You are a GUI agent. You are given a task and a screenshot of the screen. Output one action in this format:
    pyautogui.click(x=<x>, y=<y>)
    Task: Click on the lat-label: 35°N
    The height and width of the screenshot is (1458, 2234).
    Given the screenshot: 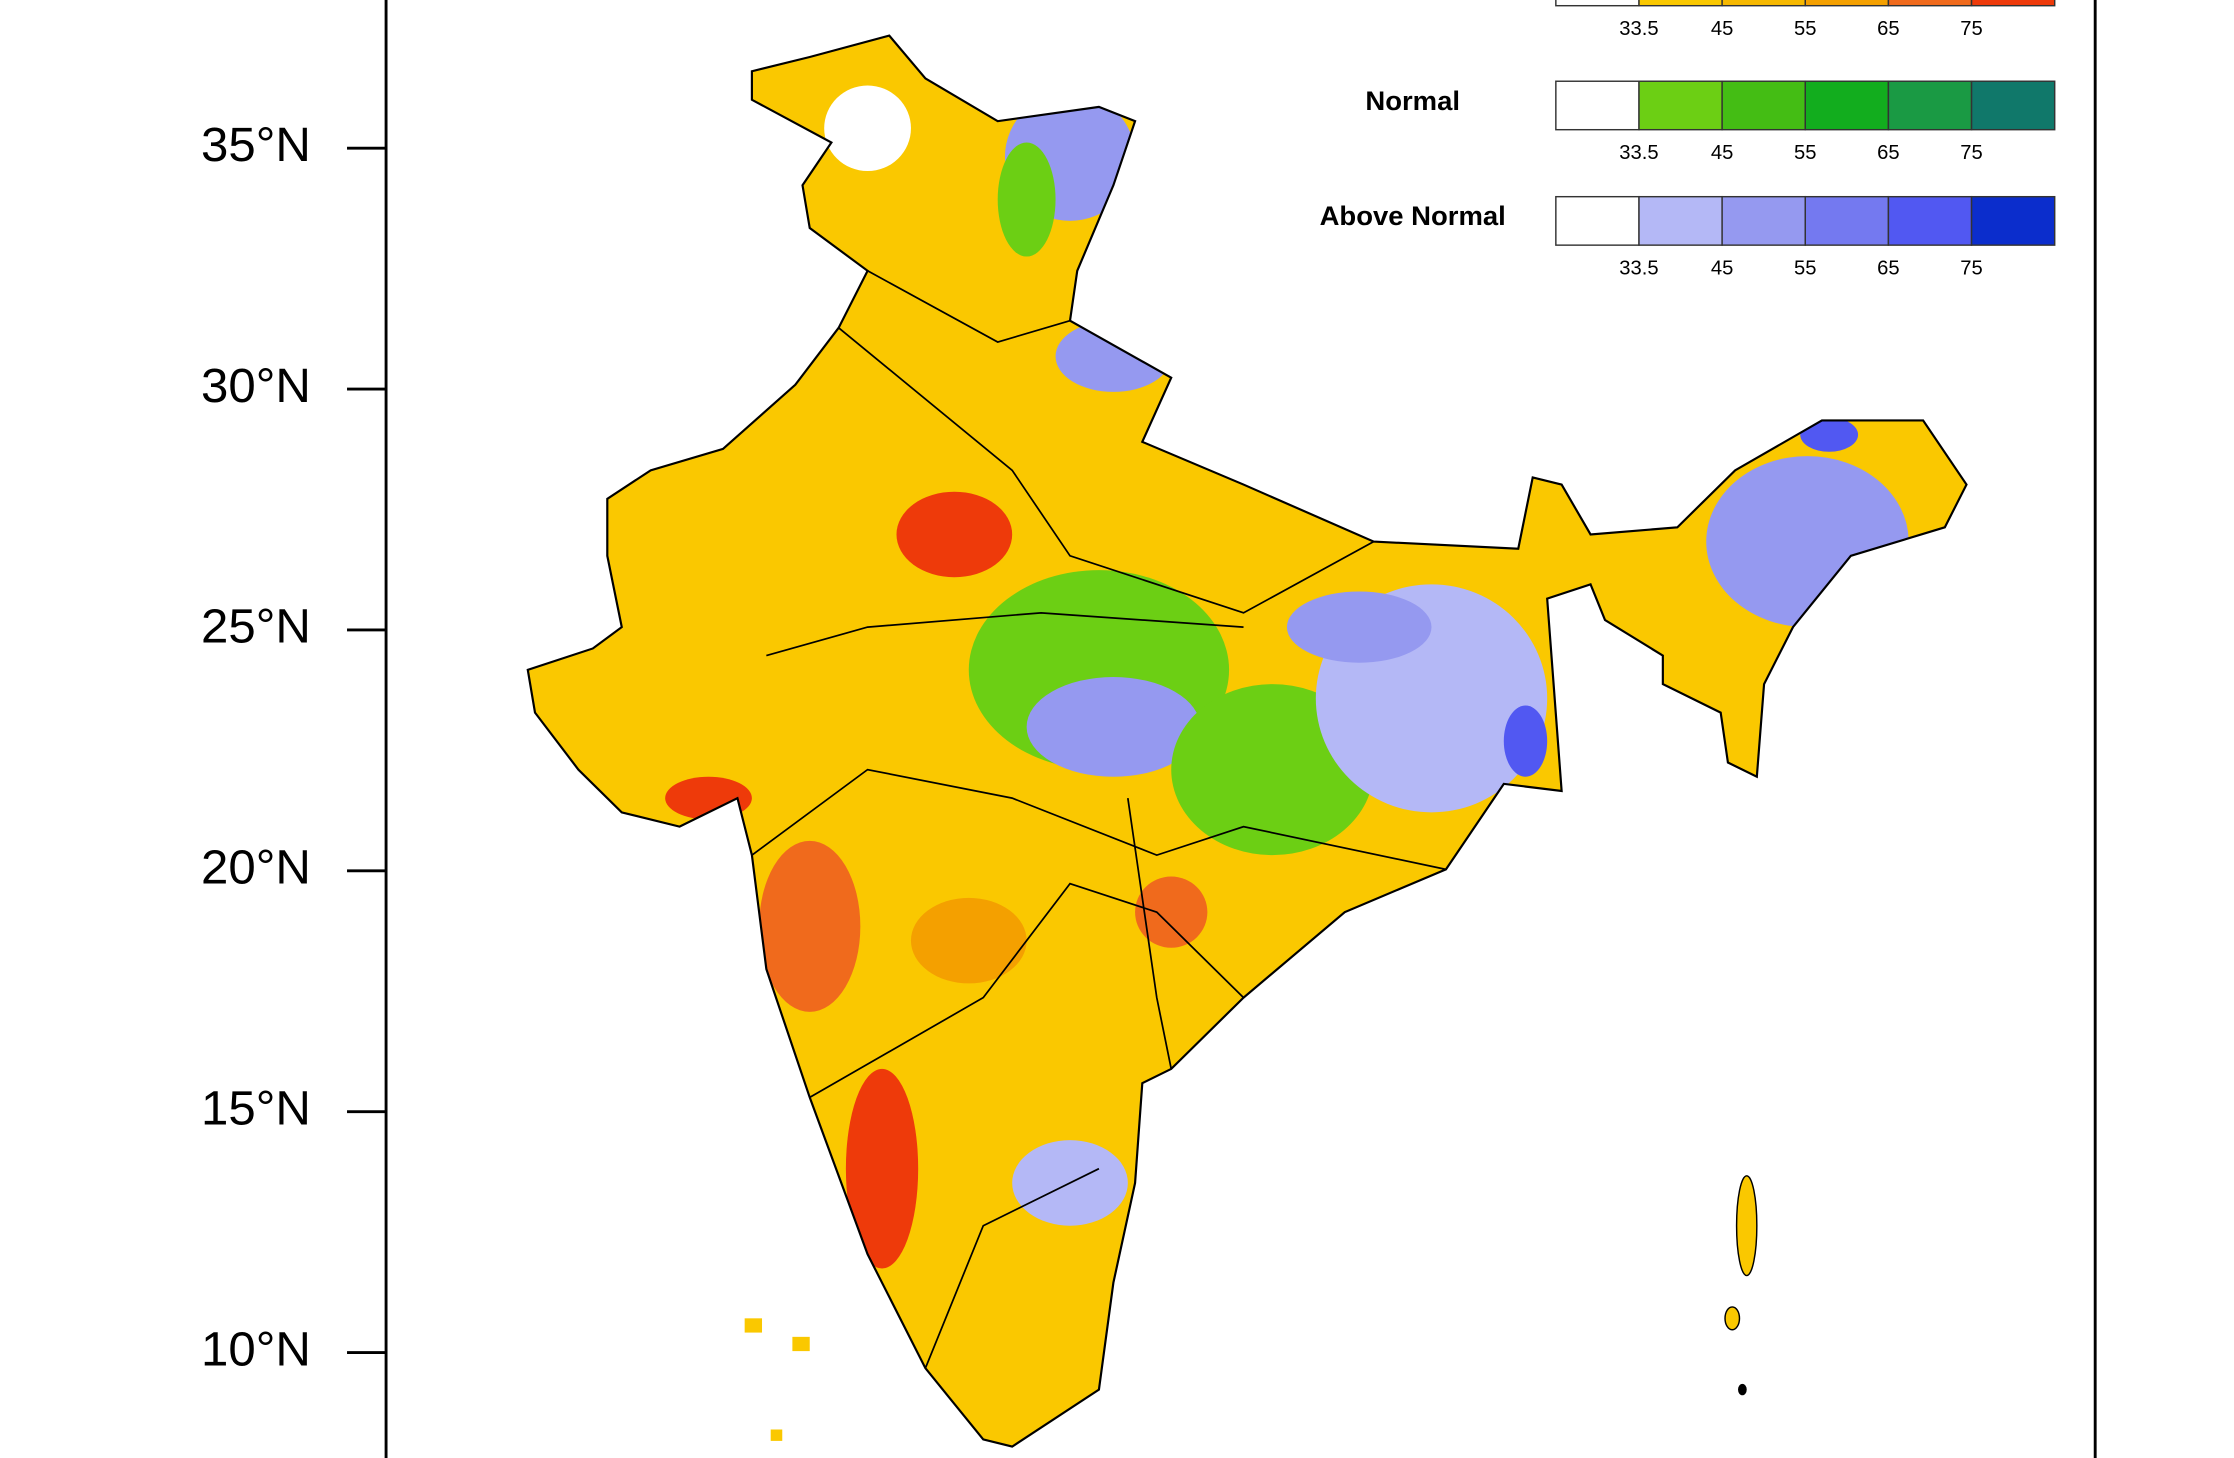 What is the action you would take?
    pyautogui.click(x=256, y=145)
    